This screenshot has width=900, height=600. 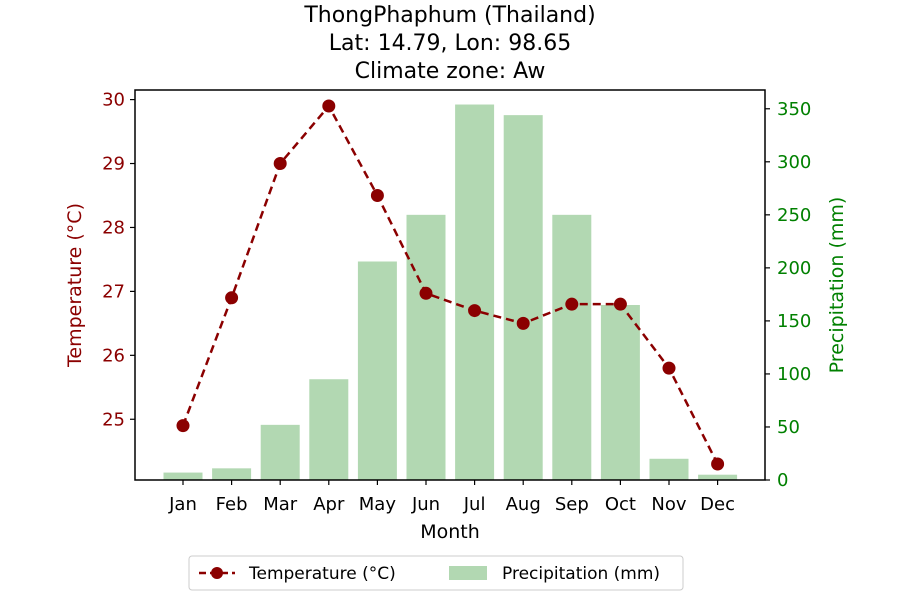 What do you see at coordinates (794, 374) in the screenshot?
I see `right-tick-label: 100` at bounding box center [794, 374].